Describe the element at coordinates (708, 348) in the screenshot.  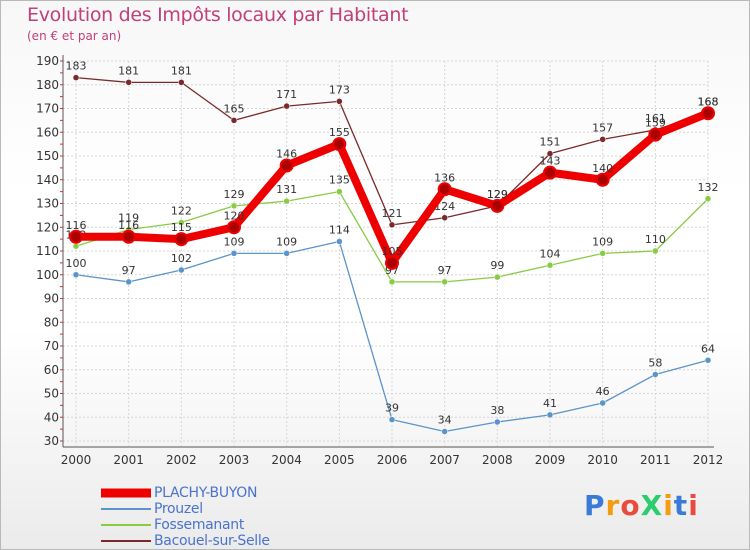
I see `data-label-prouzel: 64` at that location.